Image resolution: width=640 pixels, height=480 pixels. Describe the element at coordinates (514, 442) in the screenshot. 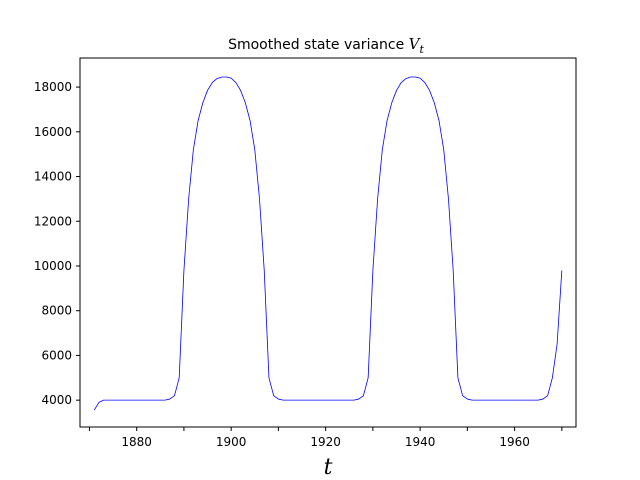

I see `x-tick-label-1960: 1960` at that location.